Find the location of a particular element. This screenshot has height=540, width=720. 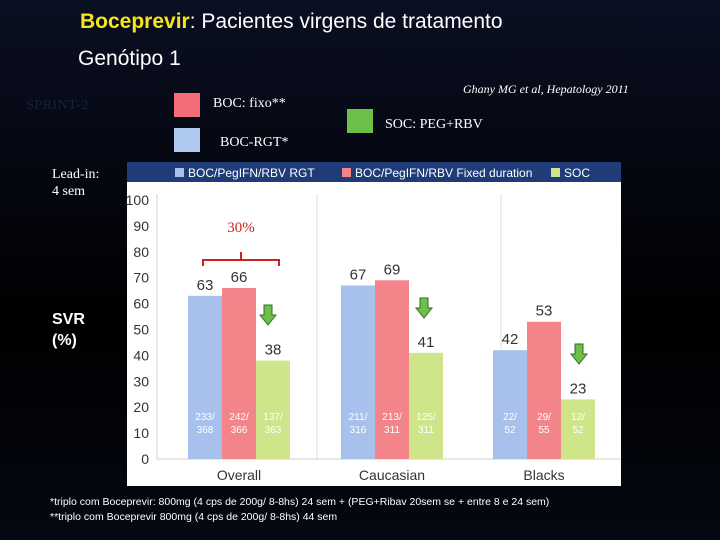

svr-line1: SVR is located at coordinates (68, 319).